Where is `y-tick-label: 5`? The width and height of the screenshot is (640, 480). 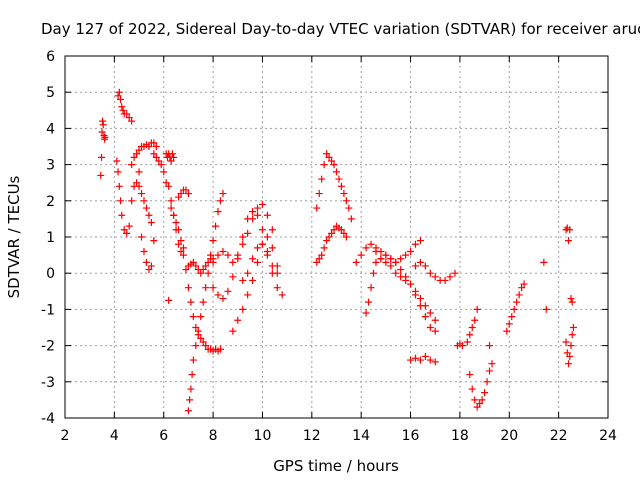
y-tick-label: 5 is located at coordinates (50, 93).